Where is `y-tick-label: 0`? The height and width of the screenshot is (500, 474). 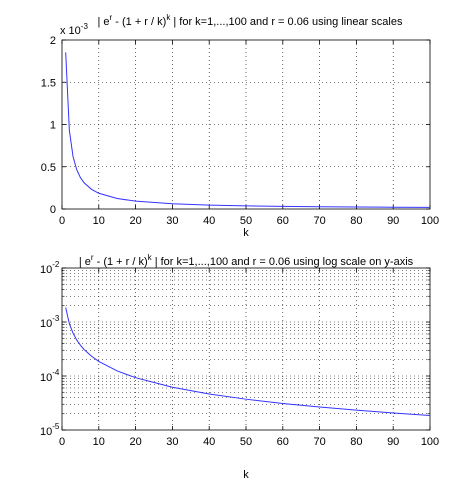
y-tick-label: 0 is located at coordinates (53, 210).